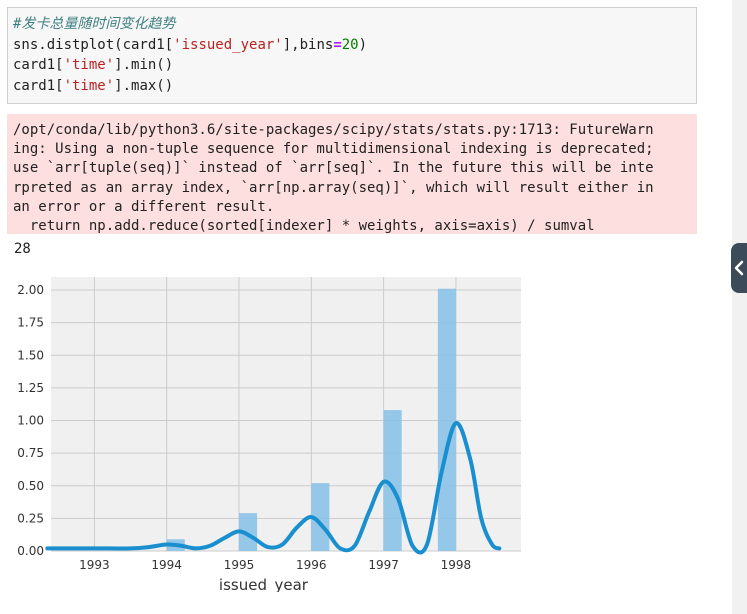  What do you see at coordinates (144, 206) in the screenshot?
I see `warning-line: an error or a different result.` at bounding box center [144, 206].